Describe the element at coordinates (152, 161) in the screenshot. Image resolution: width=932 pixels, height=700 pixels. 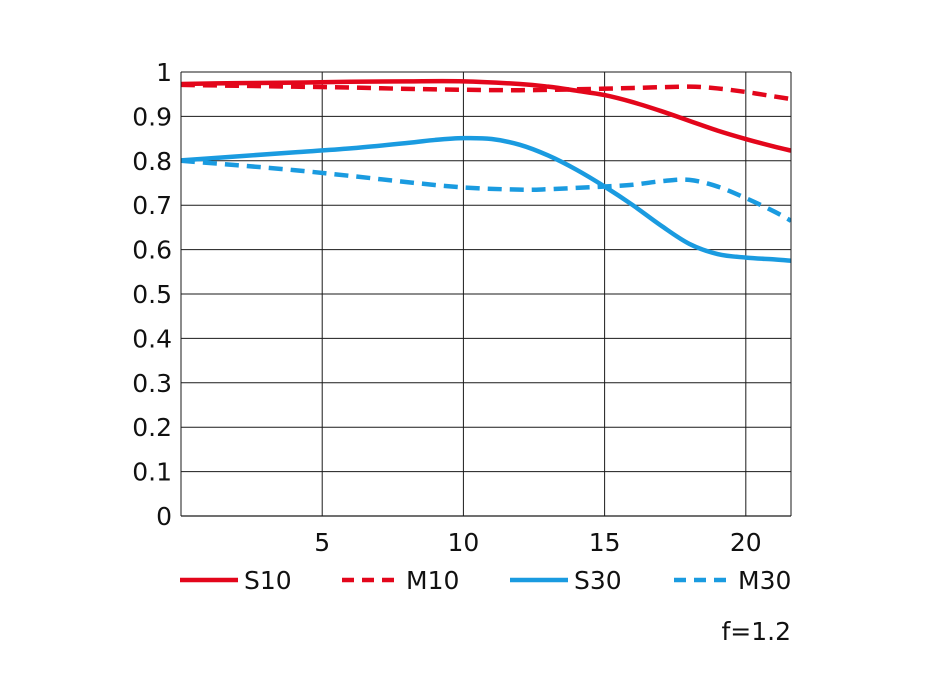
I see `y-tick-label: 0.8` at that location.